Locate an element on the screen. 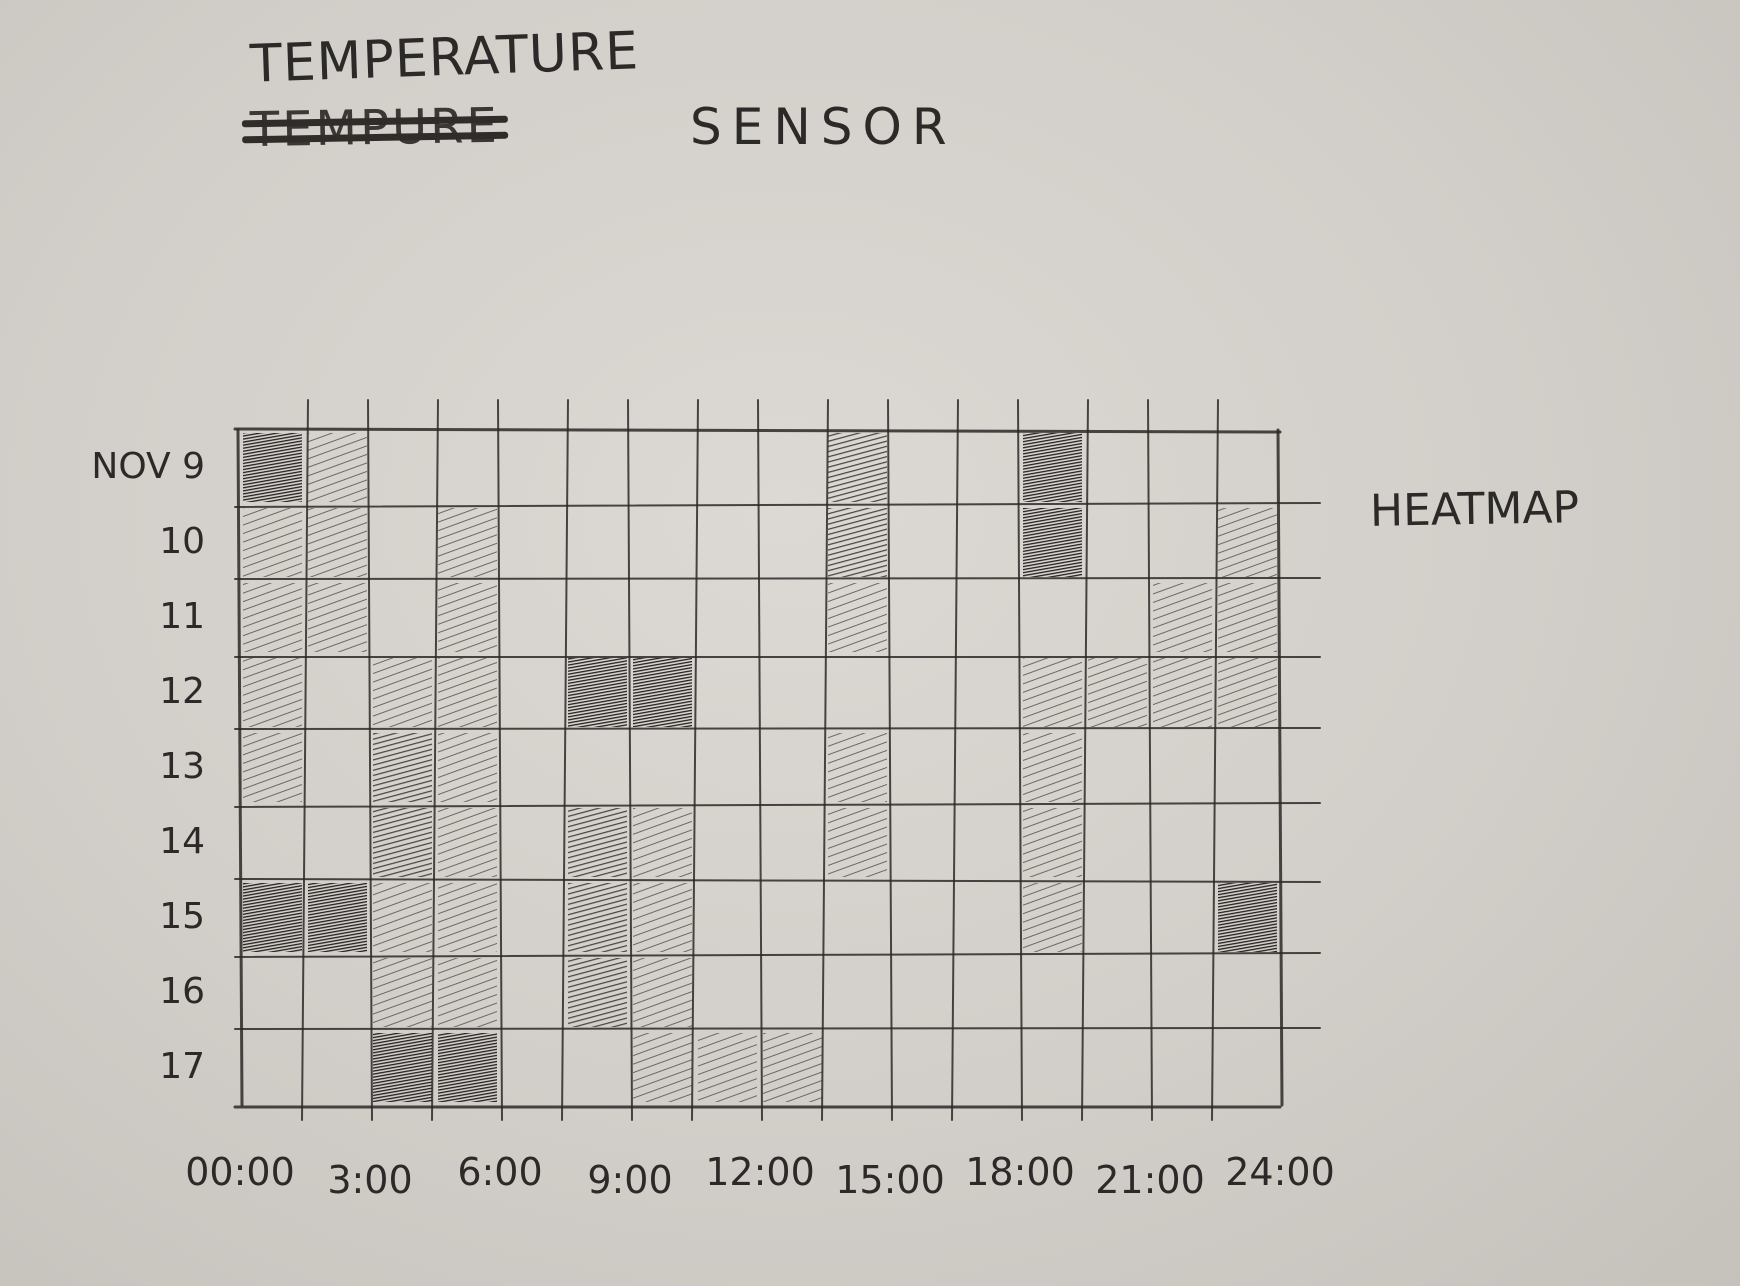 The width and height of the screenshot is (1740, 1286). column-label: 00:00 is located at coordinates (240, 1172).